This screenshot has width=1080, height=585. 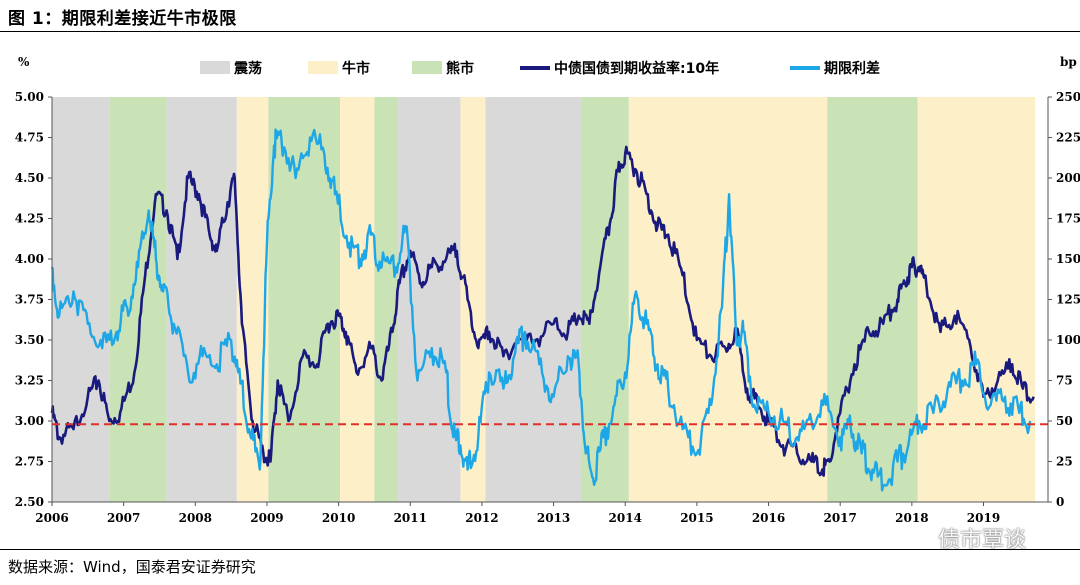 I want to click on left-tick-label: 3.25, so click(x=29, y=381).